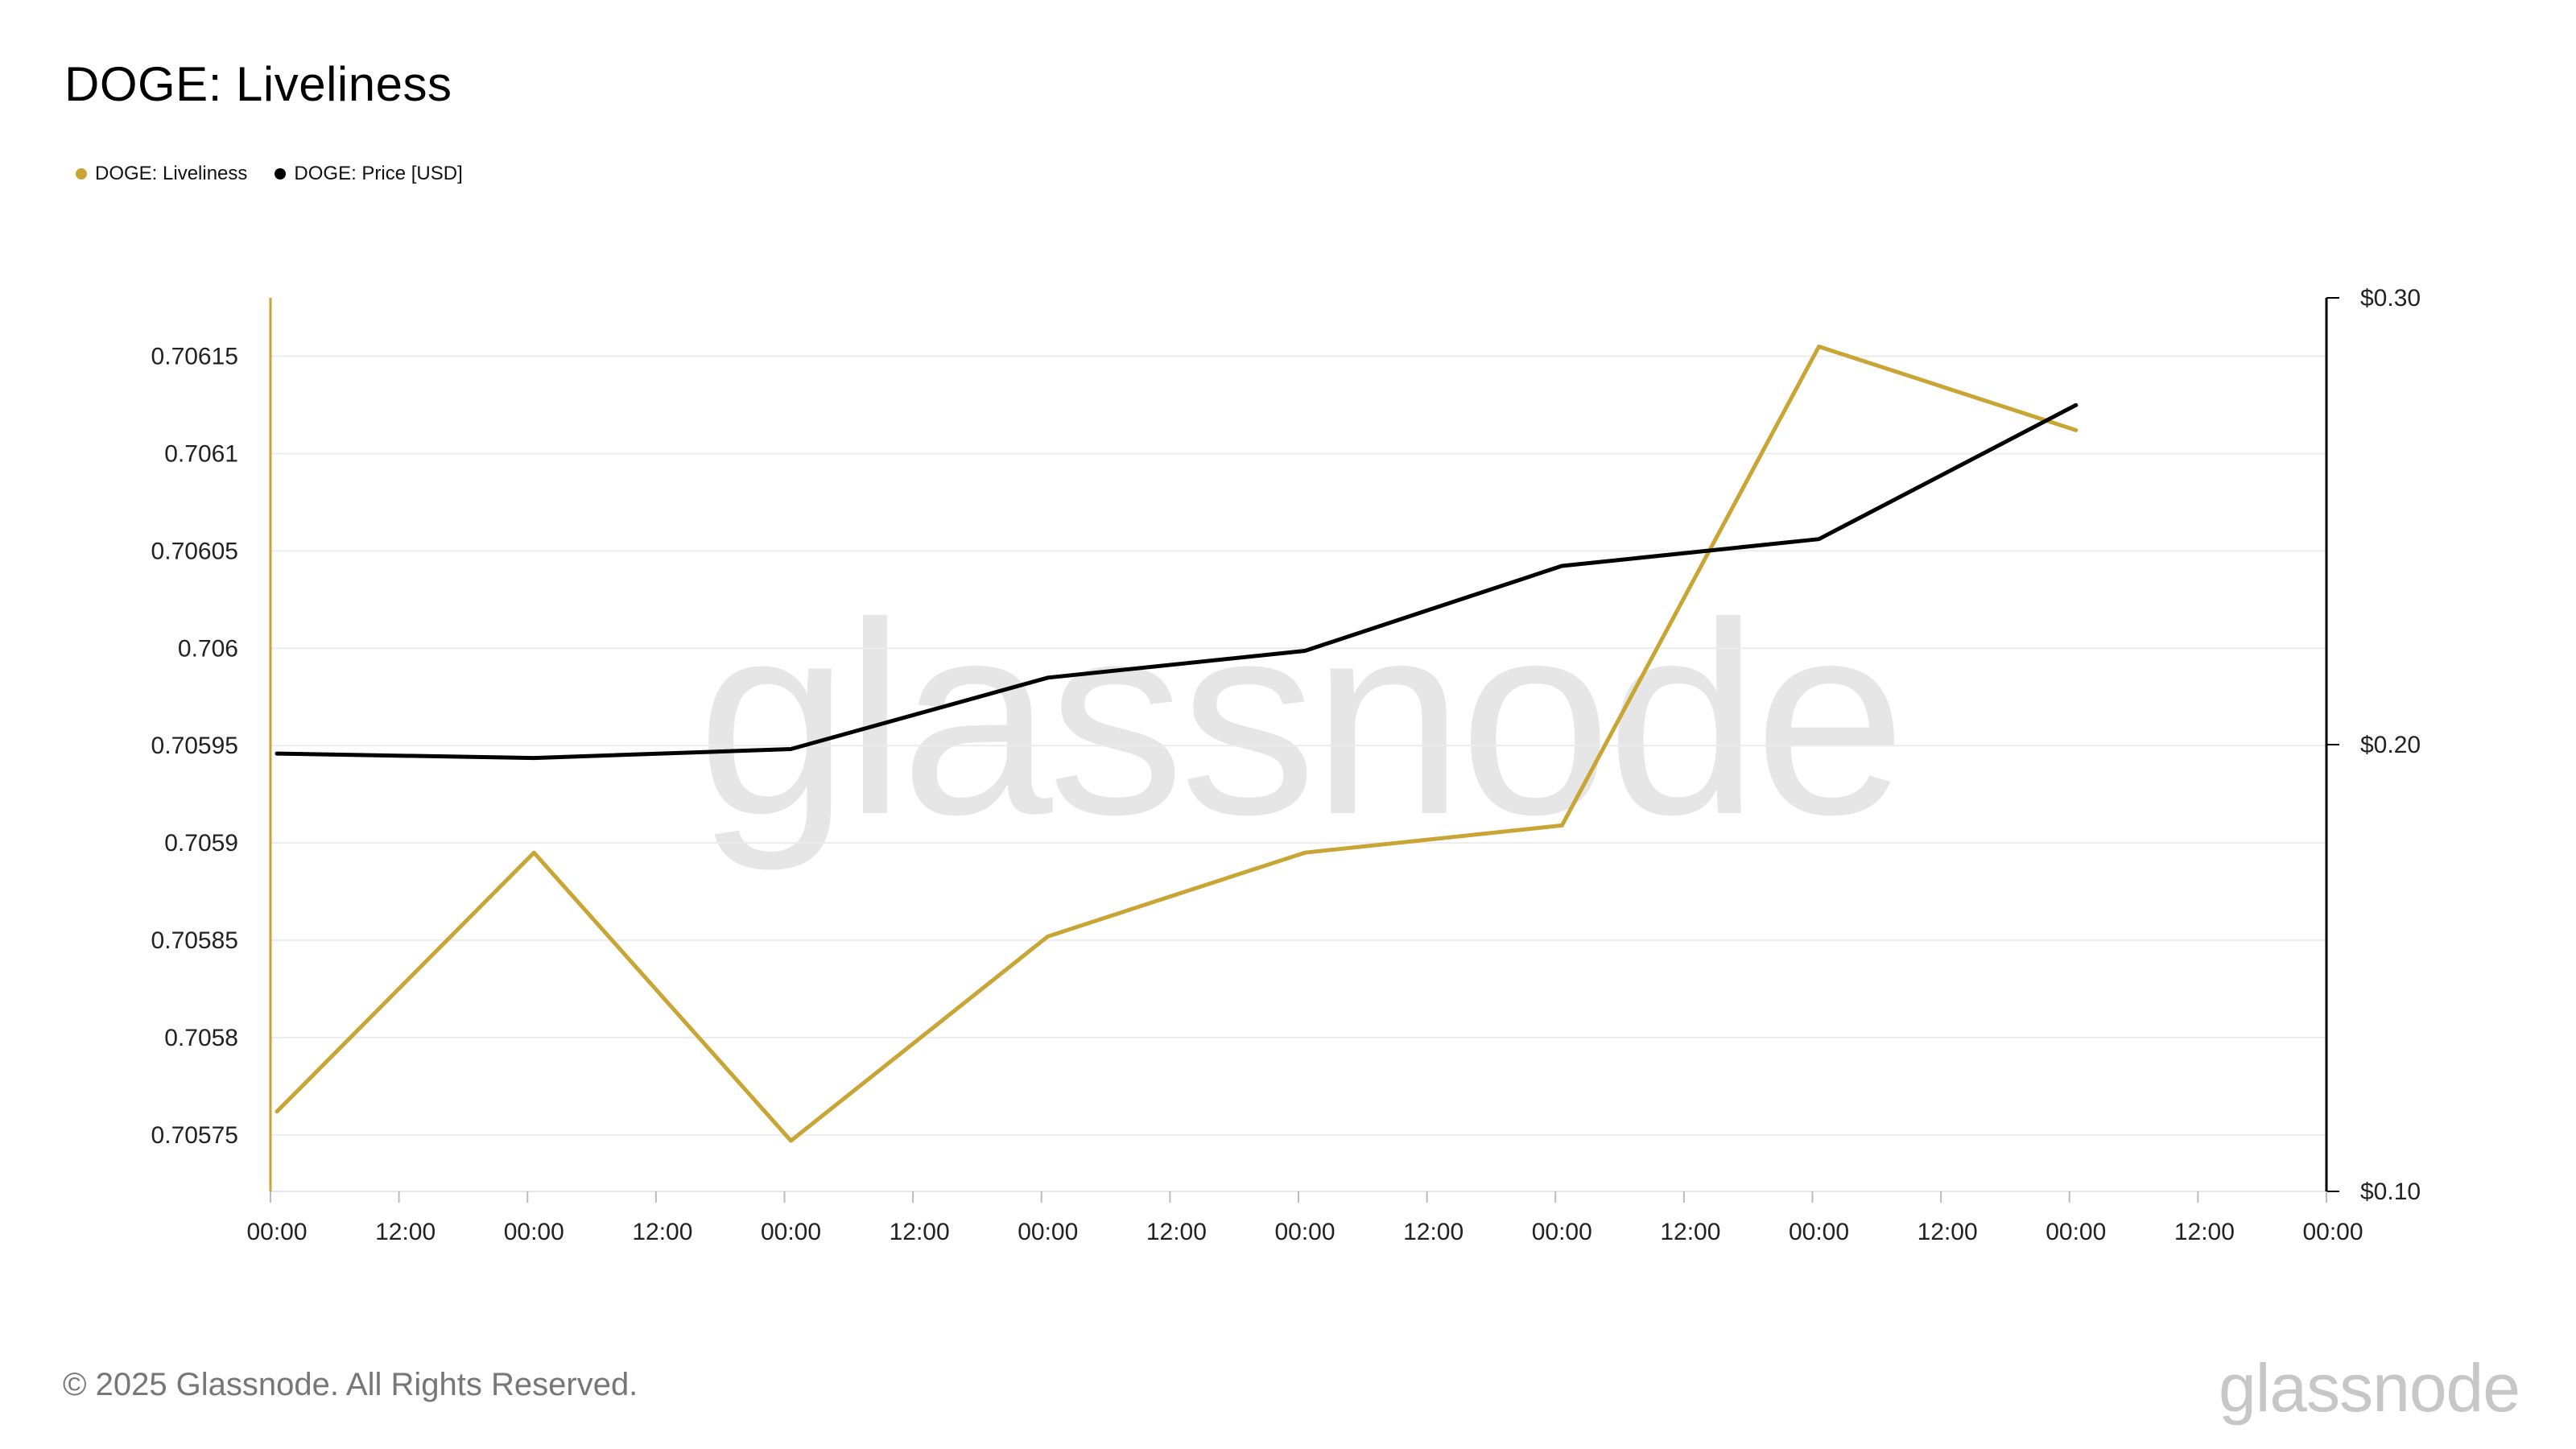 Image resolution: width=2576 pixels, height=1449 pixels. Describe the element at coordinates (1690, 1232) in the screenshot. I see `x-tick-label-11: 12:00` at that location.